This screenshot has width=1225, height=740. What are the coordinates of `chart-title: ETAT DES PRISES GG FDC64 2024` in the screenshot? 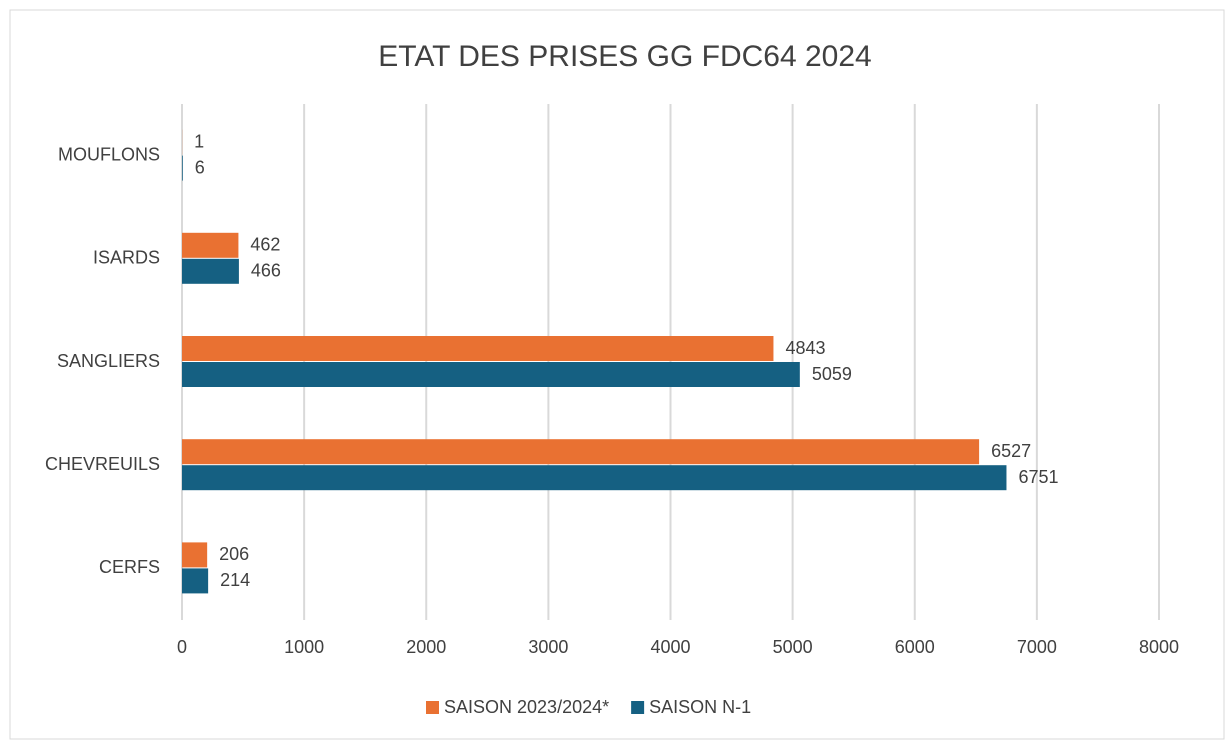 It's located at (625, 56).